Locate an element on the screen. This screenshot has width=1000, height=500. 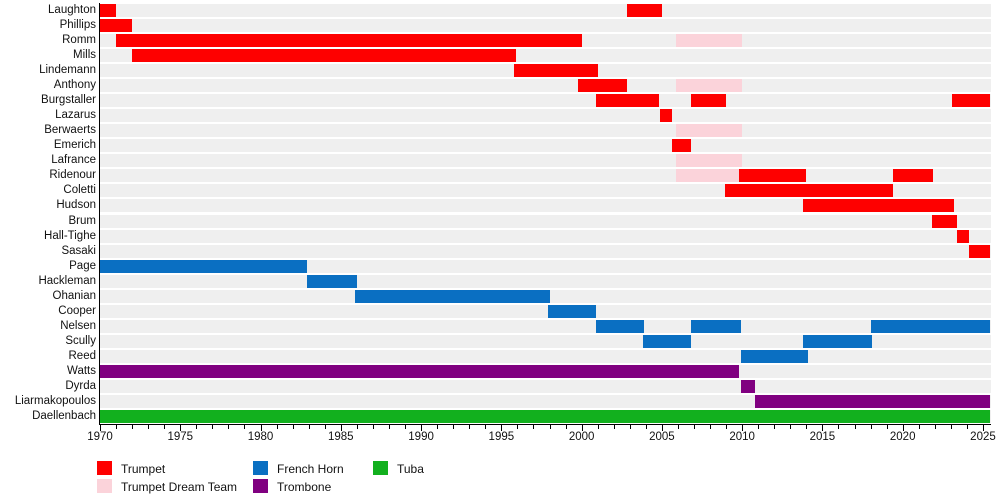
member-name-label: Daellenbach is located at coordinates (64, 415).